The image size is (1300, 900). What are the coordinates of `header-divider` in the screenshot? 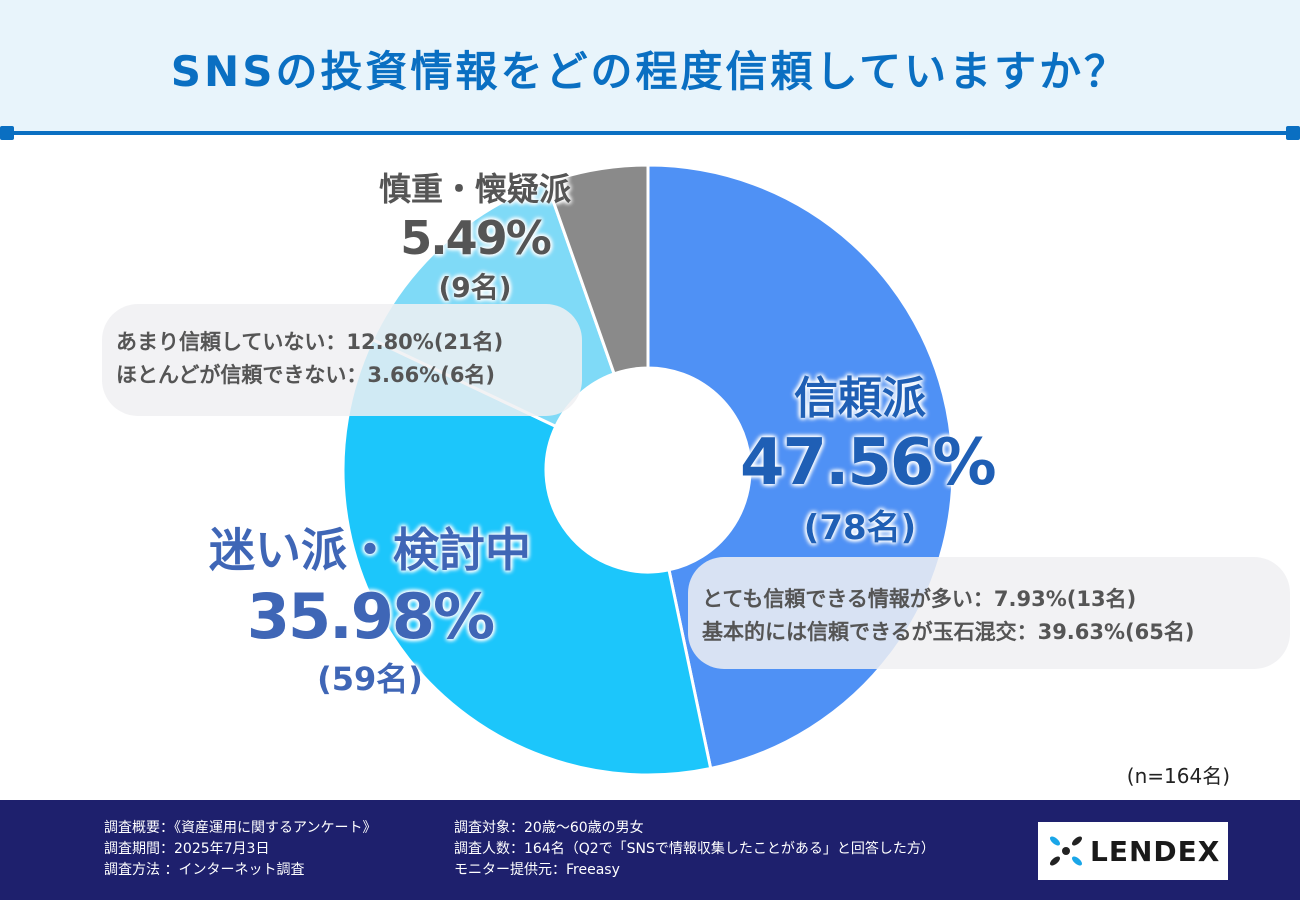 It's located at (650, 133).